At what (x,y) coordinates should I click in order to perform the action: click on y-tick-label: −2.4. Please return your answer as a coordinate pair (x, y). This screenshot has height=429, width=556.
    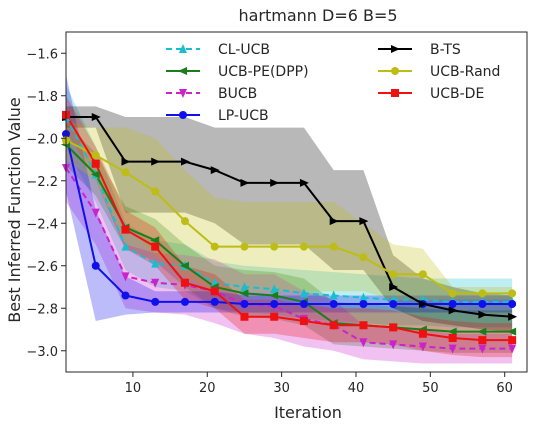
    Looking at the image, I should click on (42, 224).